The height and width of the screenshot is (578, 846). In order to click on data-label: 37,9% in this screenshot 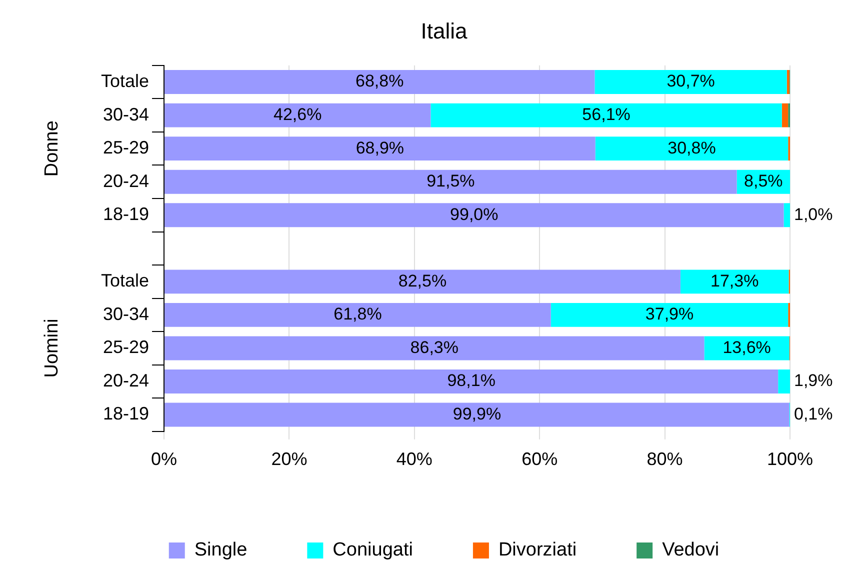, I will do `click(669, 314)`.